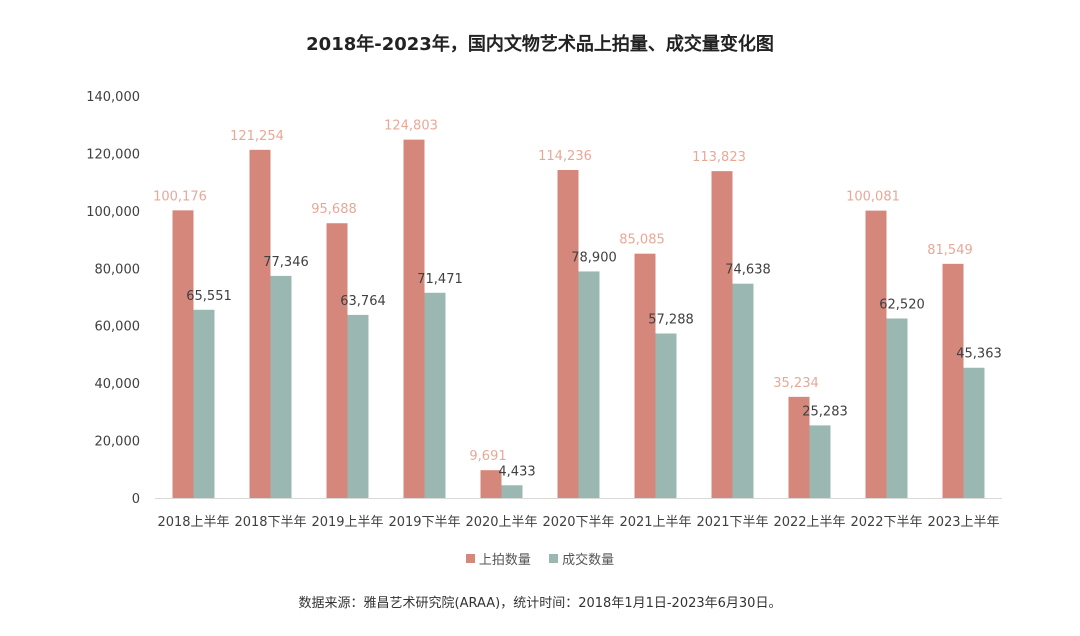  Describe the element at coordinates (902, 304) in the screenshot. I see `data-label: 62,520` at that location.